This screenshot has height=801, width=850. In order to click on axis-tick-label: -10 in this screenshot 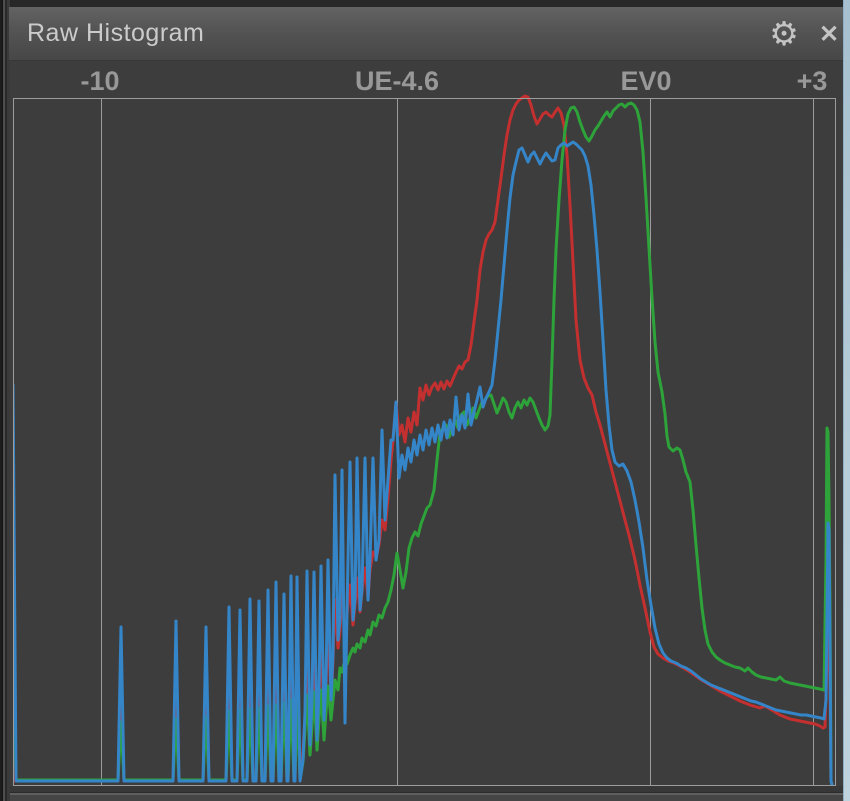, I will do `click(100, 81)`.